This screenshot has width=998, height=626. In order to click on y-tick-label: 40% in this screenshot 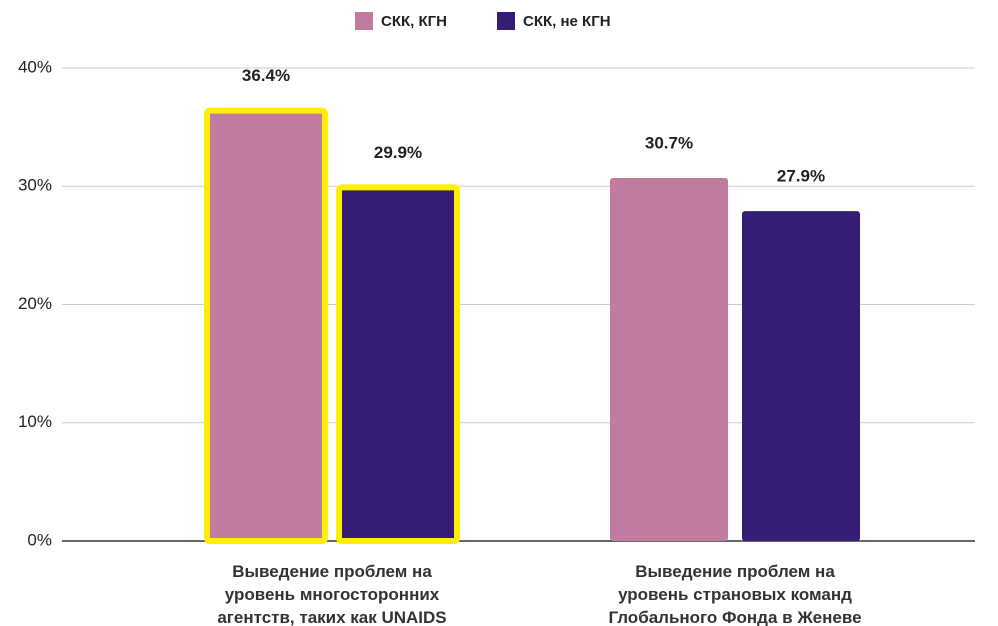, I will do `click(35, 66)`.